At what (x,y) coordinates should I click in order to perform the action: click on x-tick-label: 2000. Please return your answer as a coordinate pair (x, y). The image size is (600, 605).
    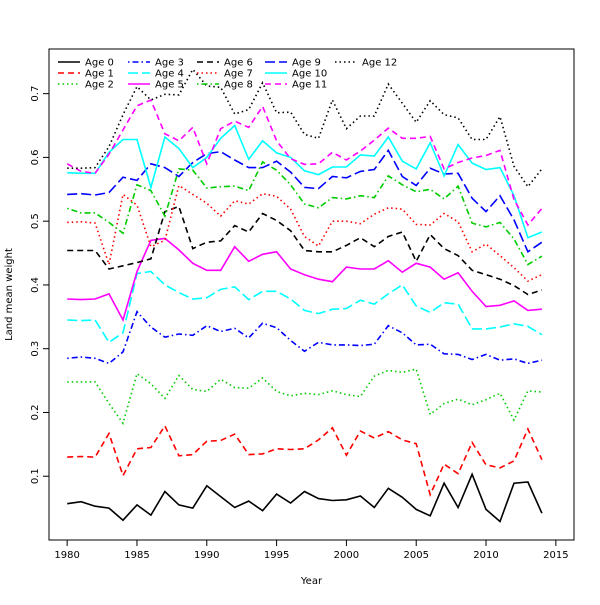
    Looking at the image, I should click on (346, 555).